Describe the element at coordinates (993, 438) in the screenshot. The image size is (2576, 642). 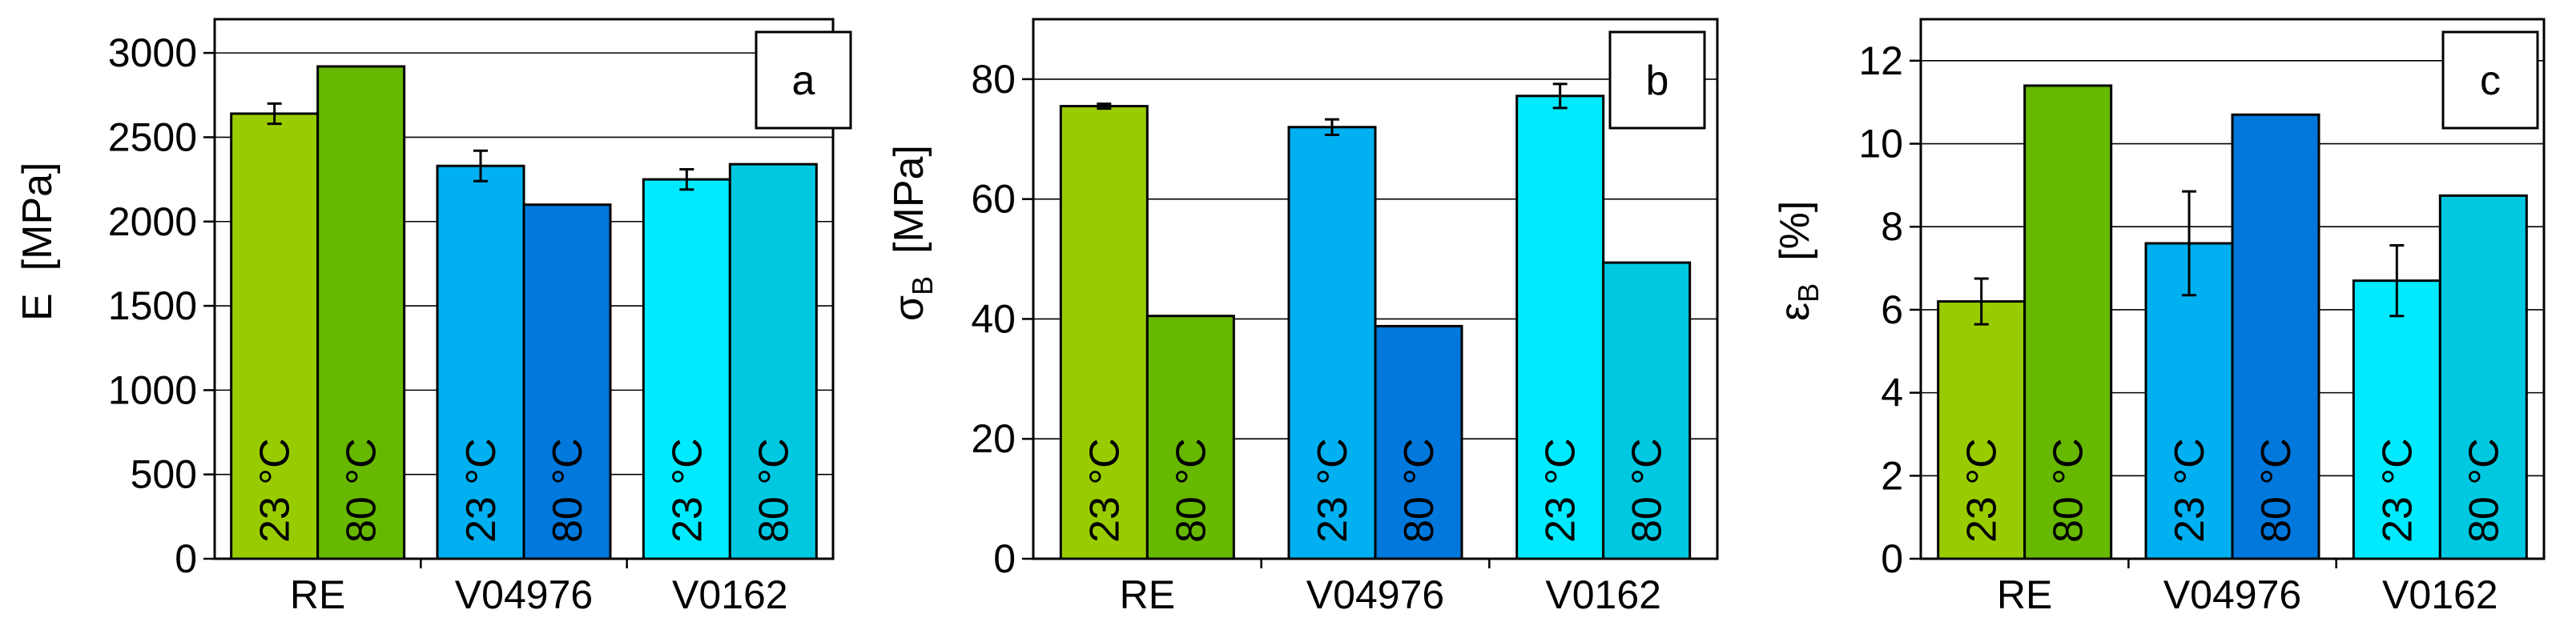
I see `y-tick-label: 20` at that location.